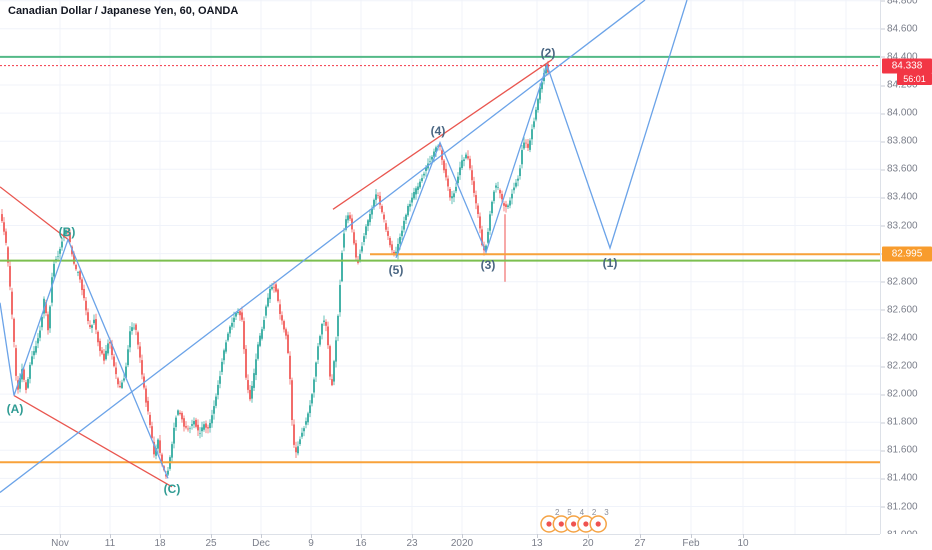 The width and height of the screenshot is (932, 550). What do you see at coordinates (15, 408) in the screenshot?
I see `wave-label-A: (A)` at bounding box center [15, 408].